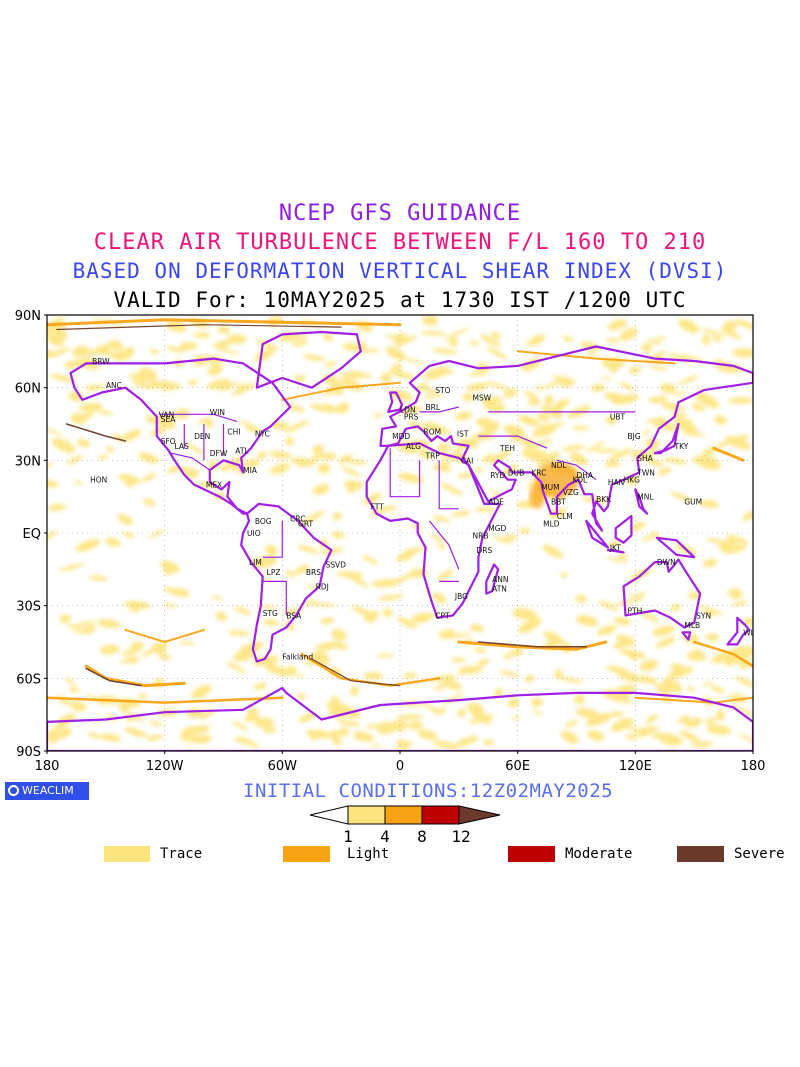  Describe the element at coordinates (403, 815) in the screenshot. I see `colorbar-light` at that location.